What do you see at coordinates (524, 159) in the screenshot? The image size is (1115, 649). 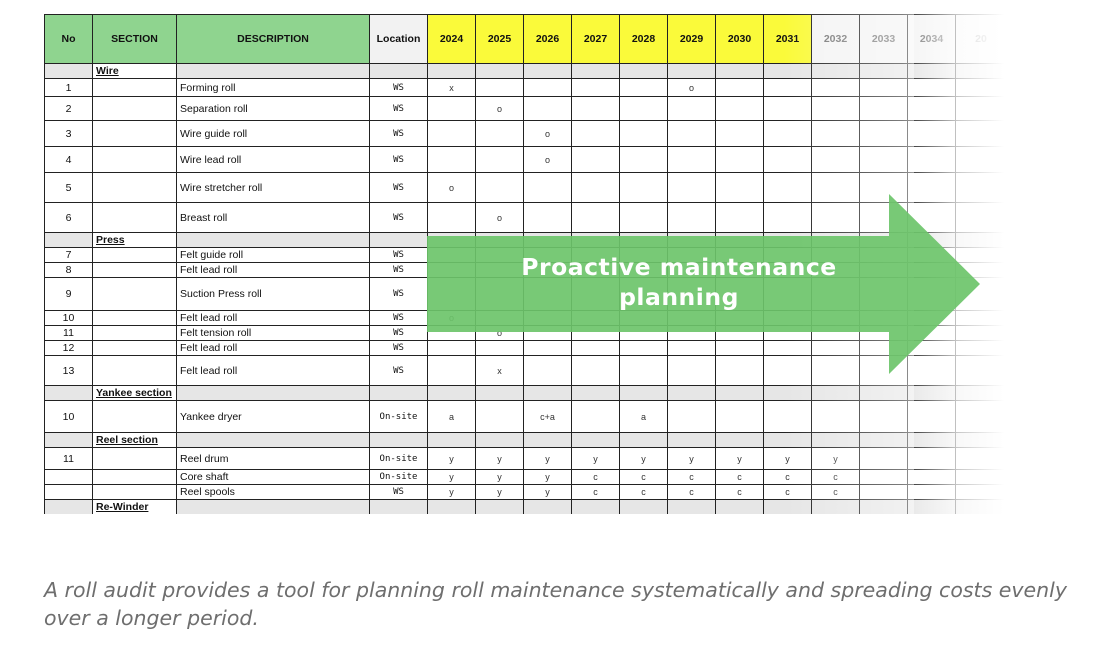 I see `table-row: 4 Wire lead roll WS o` at bounding box center [524, 159].